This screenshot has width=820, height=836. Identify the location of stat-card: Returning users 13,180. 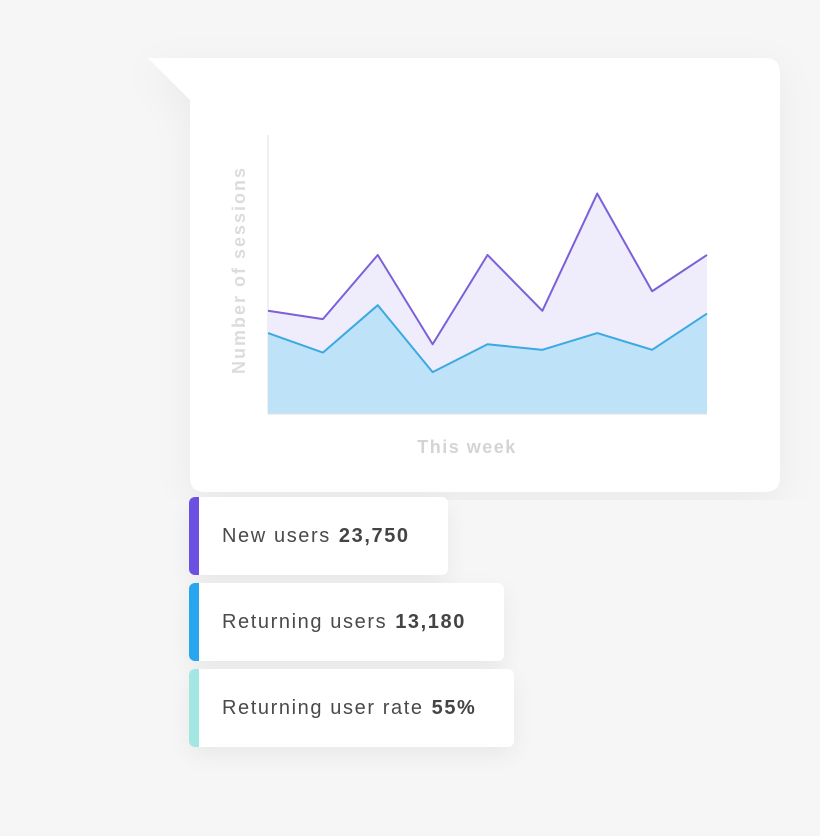
(346, 622).